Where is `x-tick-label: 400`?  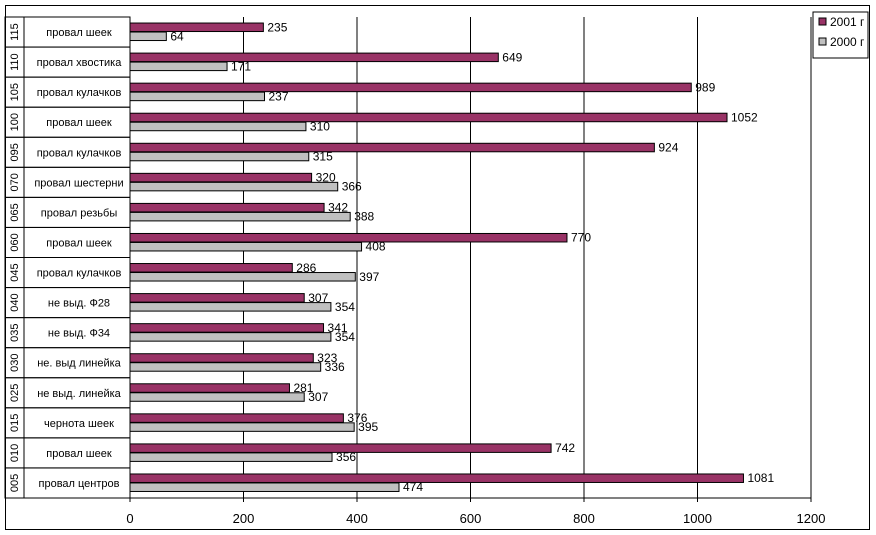
x-tick-label: 400 is located at coordinates (357, 518).